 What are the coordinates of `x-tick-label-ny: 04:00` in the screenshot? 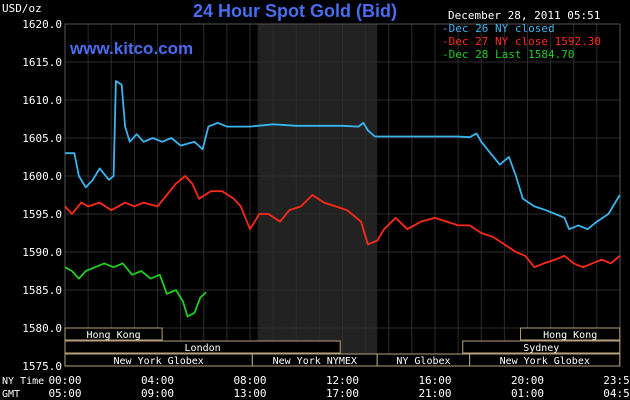 It's located at (157, 380).